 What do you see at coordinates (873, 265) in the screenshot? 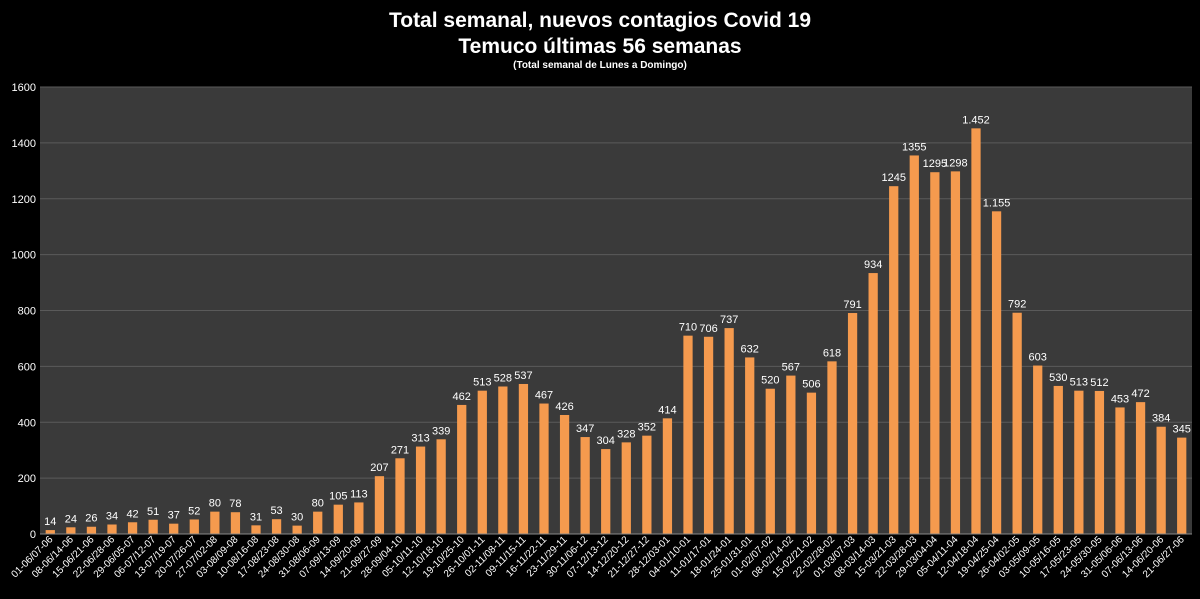
I see `data-label: 934` at bounding box center [873, 265].